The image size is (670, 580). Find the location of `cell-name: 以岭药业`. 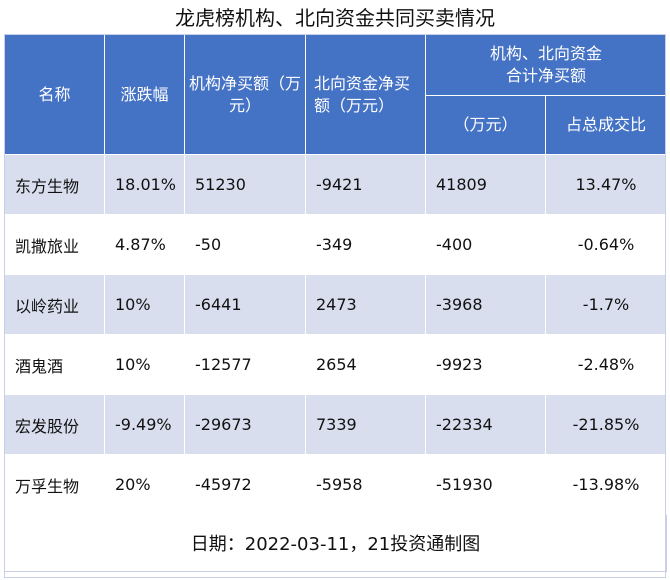

cell-name: 以岭药业 is located at coordinates (54, 304).